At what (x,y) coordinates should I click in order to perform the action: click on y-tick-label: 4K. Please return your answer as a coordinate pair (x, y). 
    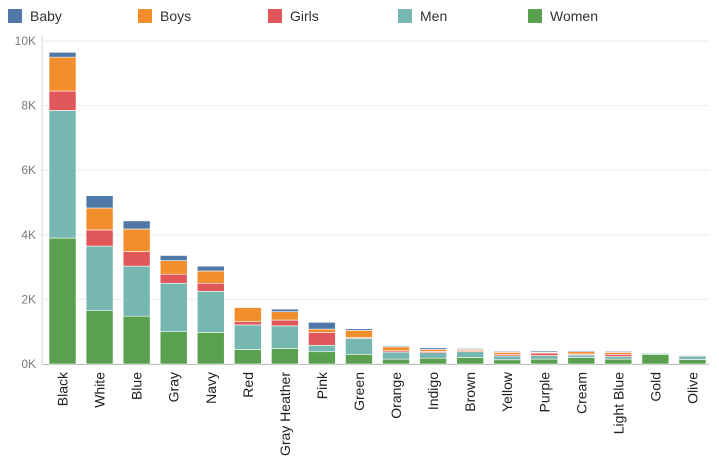
    Looking at the image, I should click on (28, 235).